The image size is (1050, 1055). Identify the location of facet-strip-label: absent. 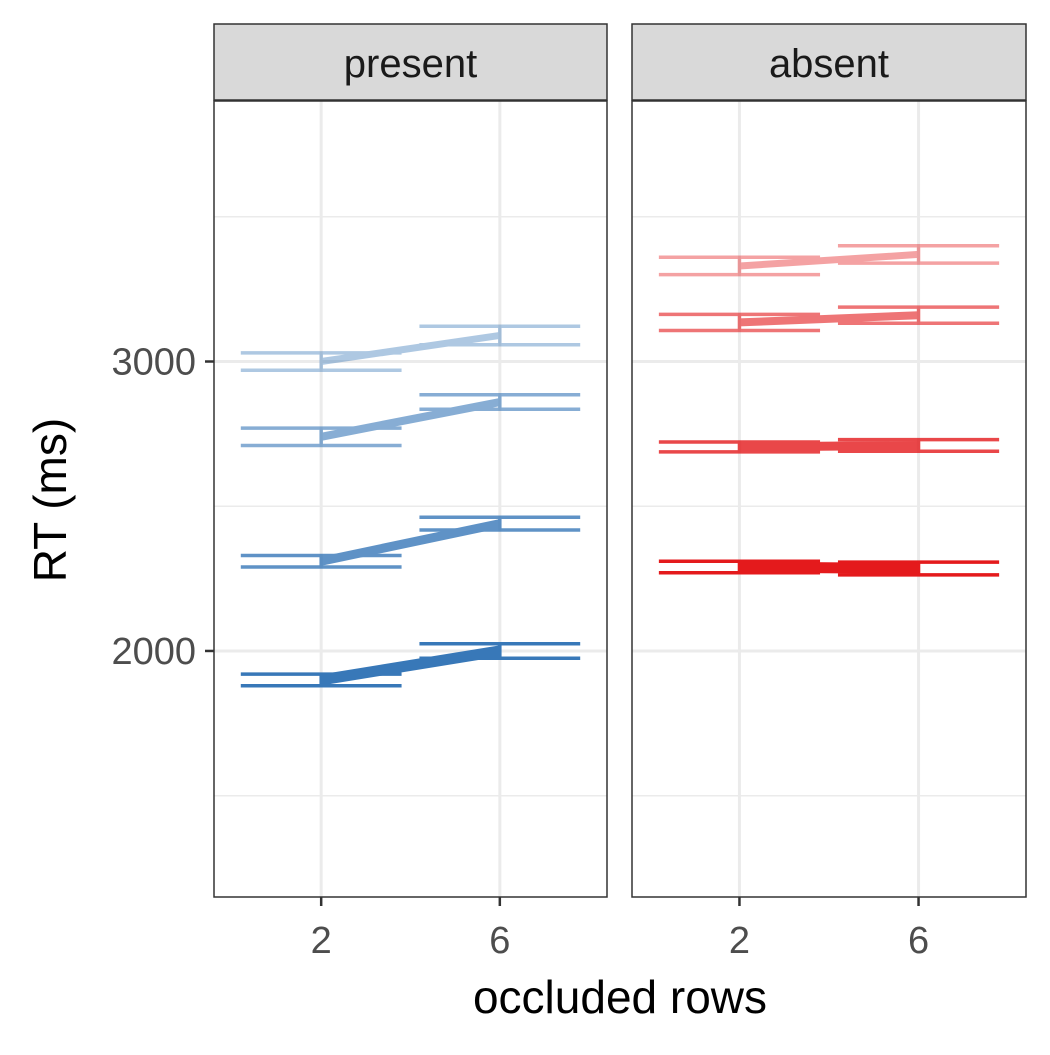
(829, 64).